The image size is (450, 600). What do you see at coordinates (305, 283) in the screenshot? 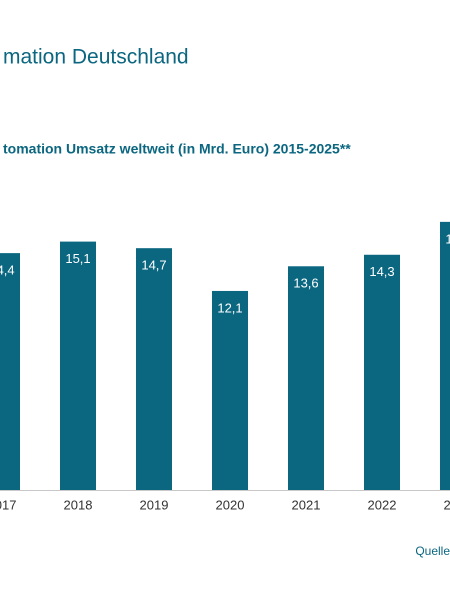
I see `value-label: 13,6` at bounding box center [305, 283].